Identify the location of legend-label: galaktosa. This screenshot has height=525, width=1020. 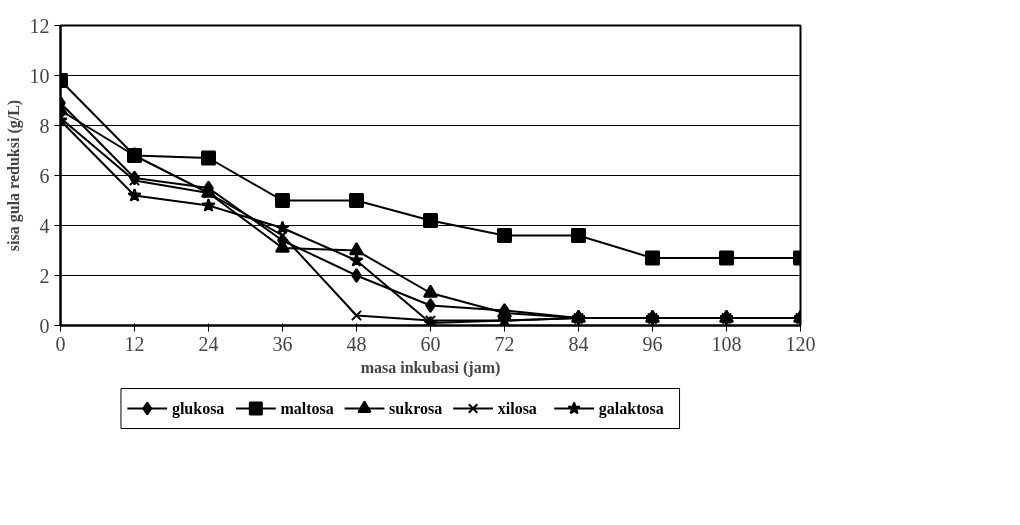
(631, 409).